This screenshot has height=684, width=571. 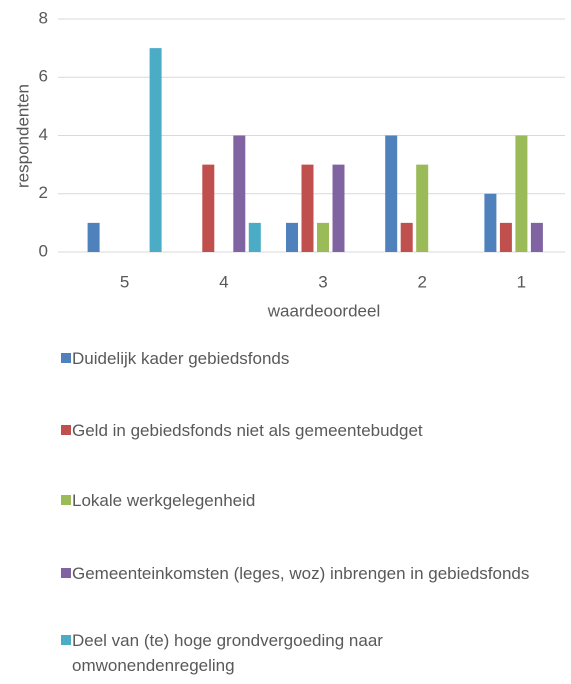 What do you see at coordinates (323, 310) in the screenshot?
I see `x-axis-title: waardeoordeel` at bounding box center [323, 310].